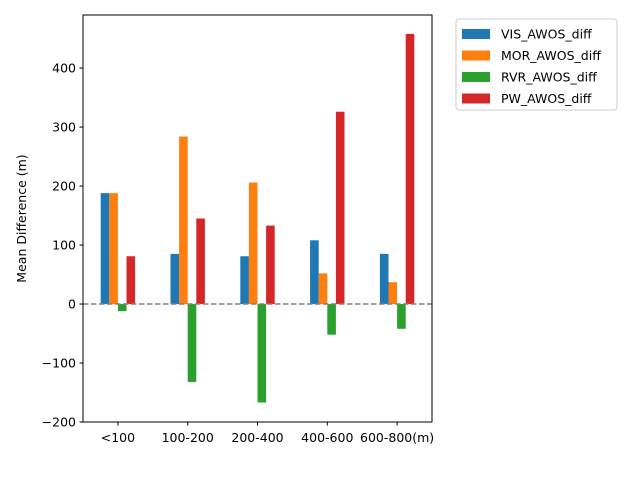  Describe the element at coordinates (257, 437) in the screenshot. I see `x-tick-label: 200-400` at that location.